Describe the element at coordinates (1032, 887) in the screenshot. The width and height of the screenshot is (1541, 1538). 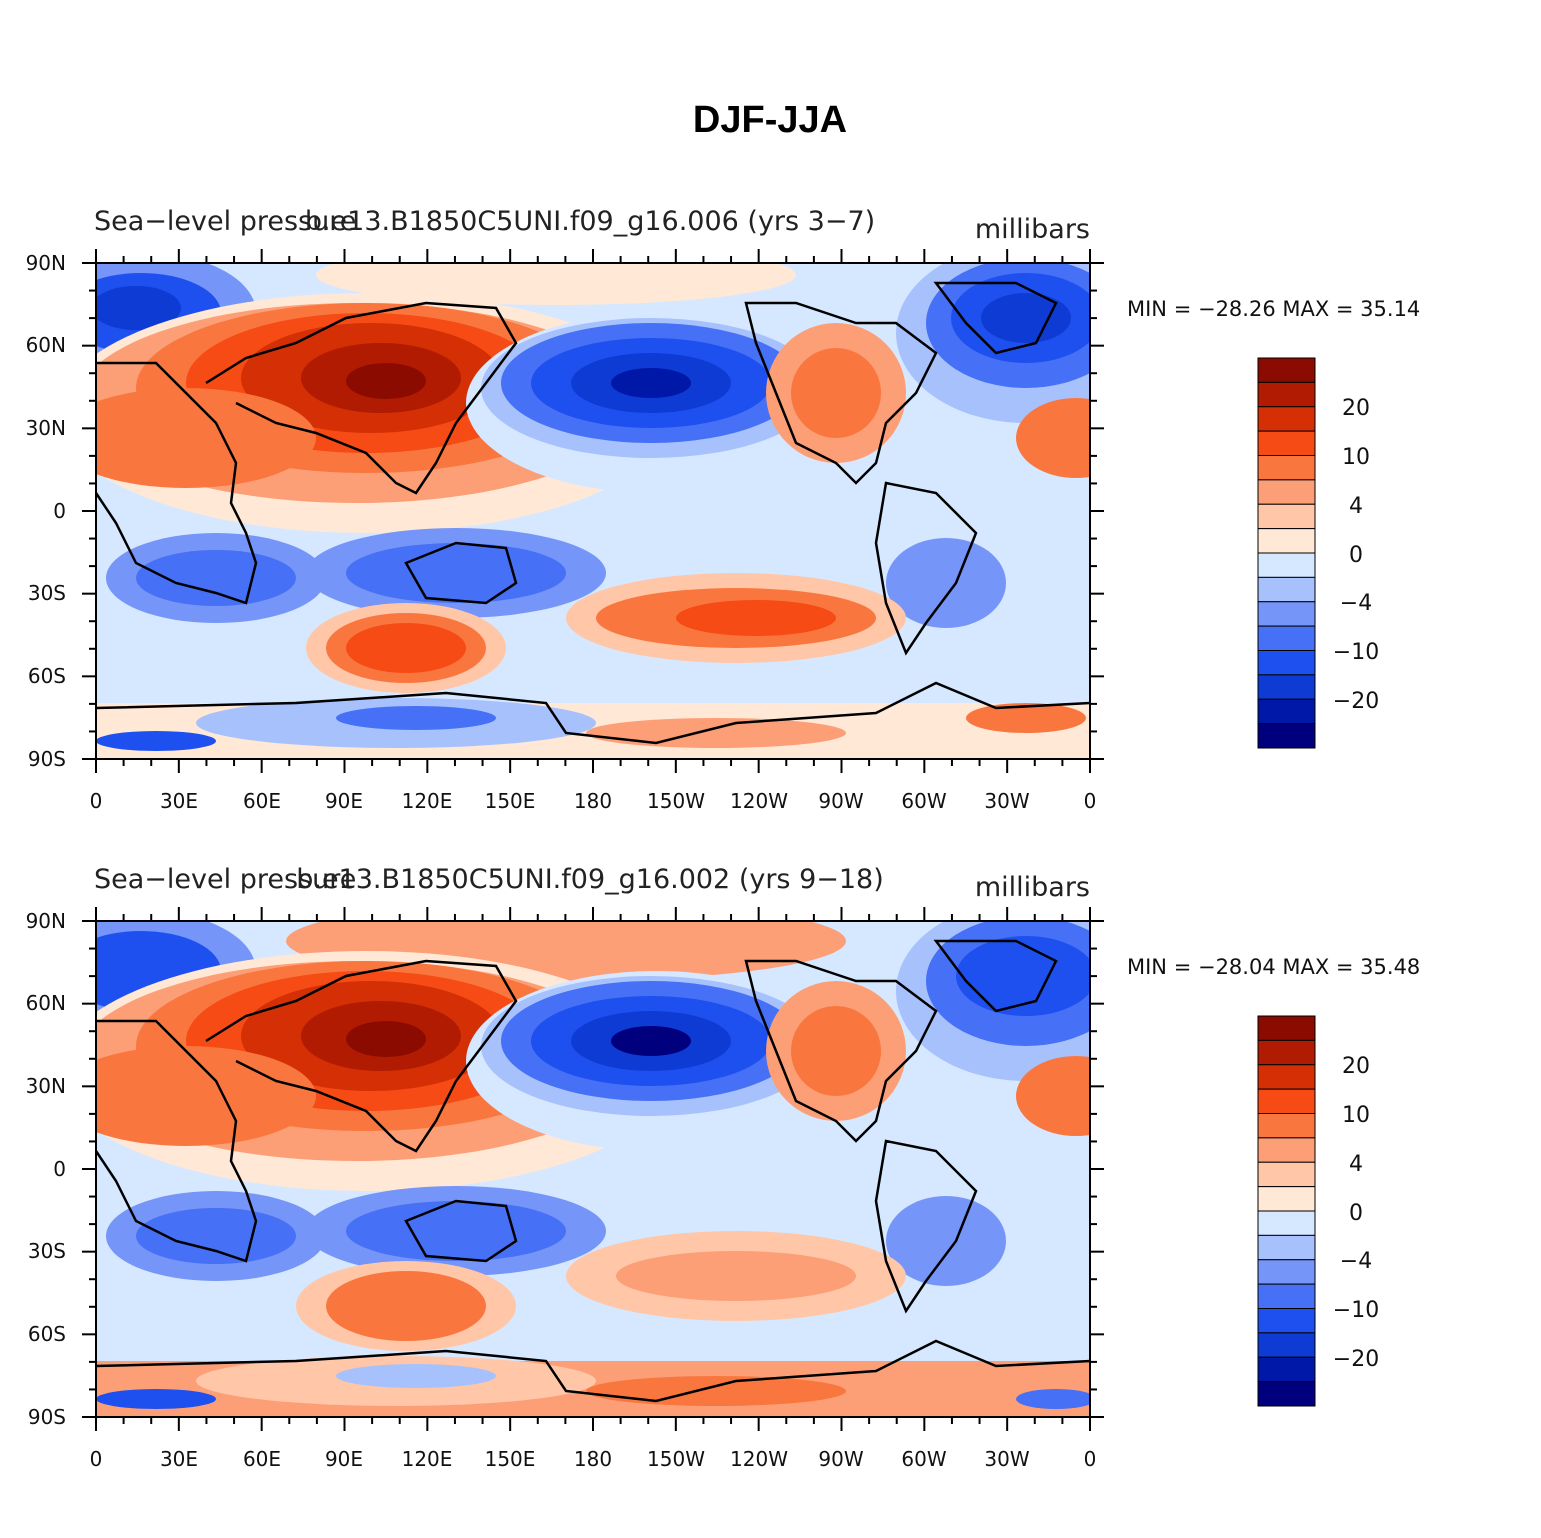
I see `panel-units: millibars` at that location.